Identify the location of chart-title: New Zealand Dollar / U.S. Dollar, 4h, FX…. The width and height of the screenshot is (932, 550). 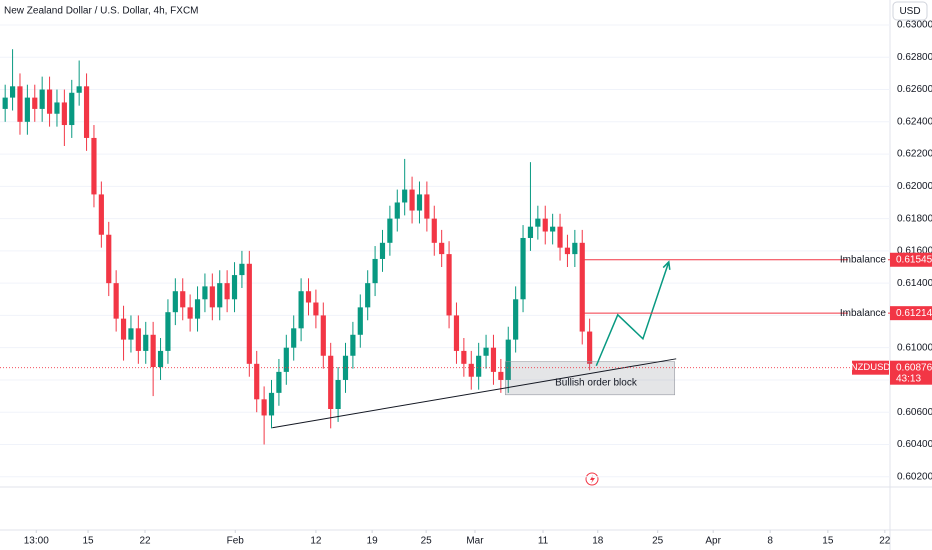
(101, 11).